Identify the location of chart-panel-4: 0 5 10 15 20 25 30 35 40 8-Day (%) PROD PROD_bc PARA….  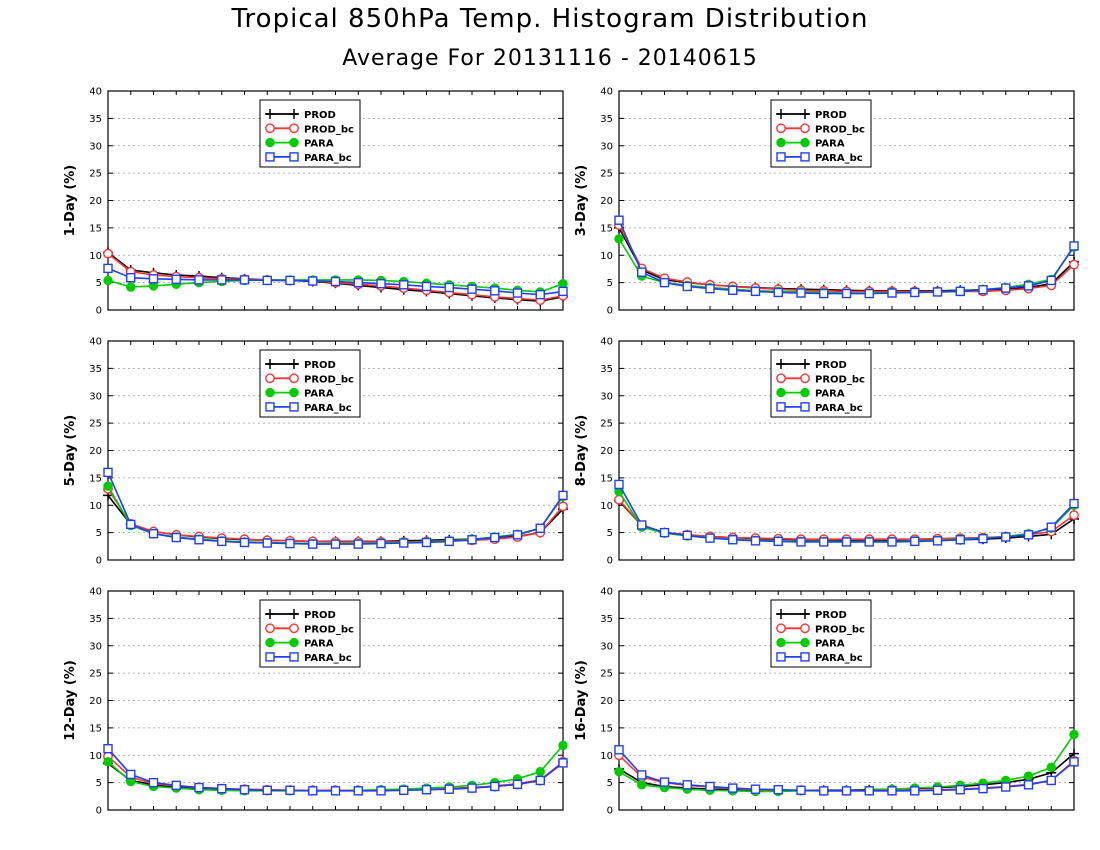
(826, 452).